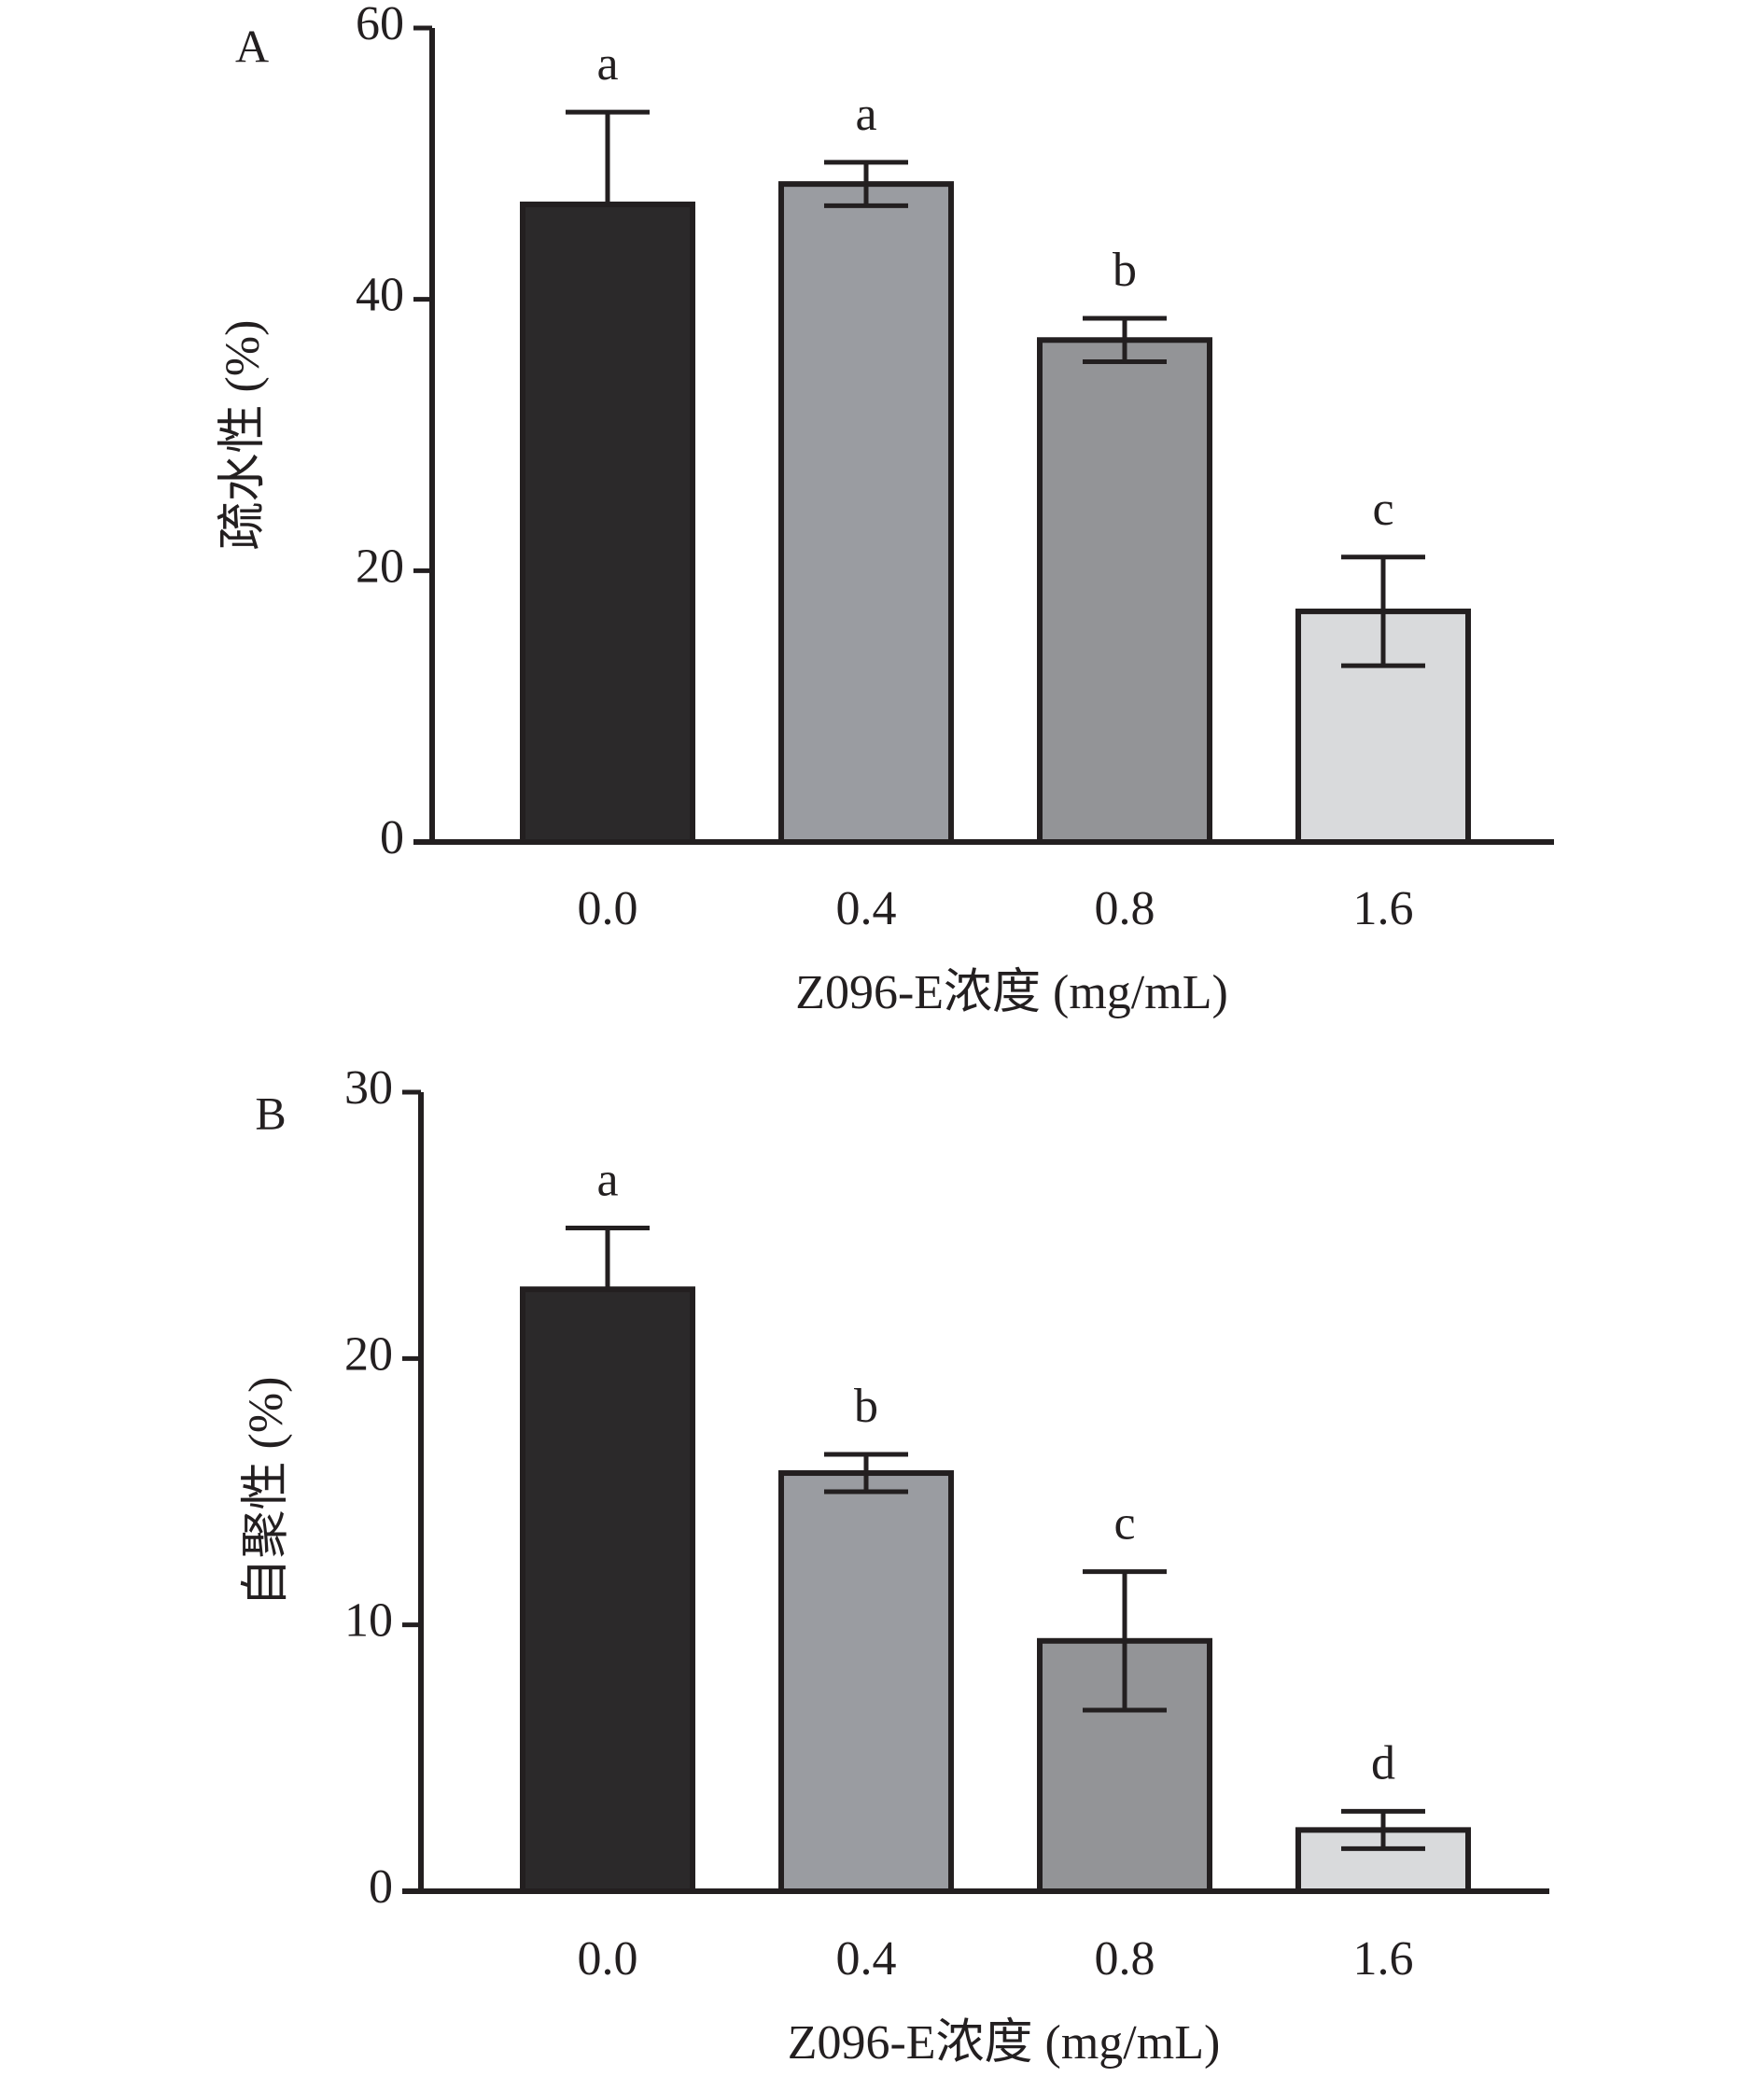  I want to click on panel-b-y-tick-label: 10, so click(368, 1621).